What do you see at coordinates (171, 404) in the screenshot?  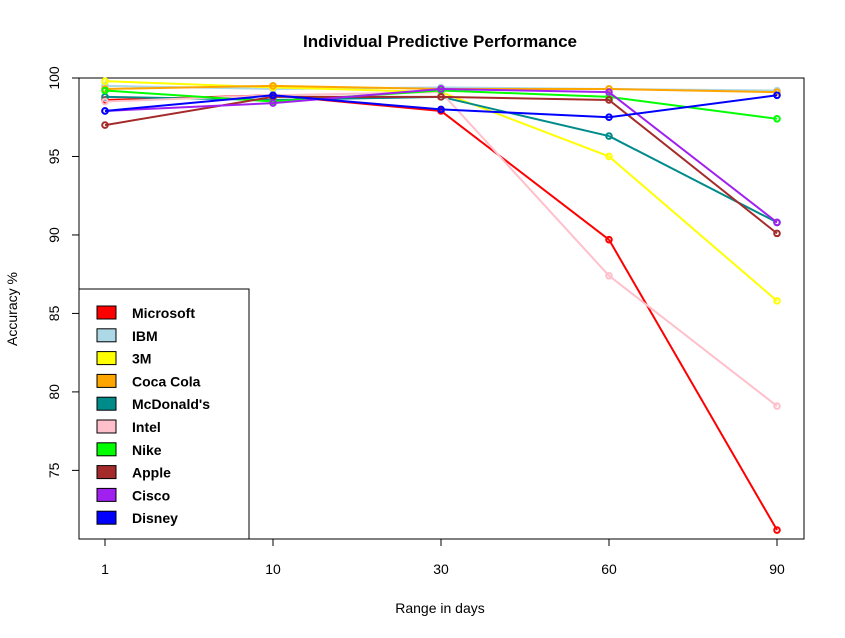 I see `legend-label: McDonald's` at bounding box center [171, 404].